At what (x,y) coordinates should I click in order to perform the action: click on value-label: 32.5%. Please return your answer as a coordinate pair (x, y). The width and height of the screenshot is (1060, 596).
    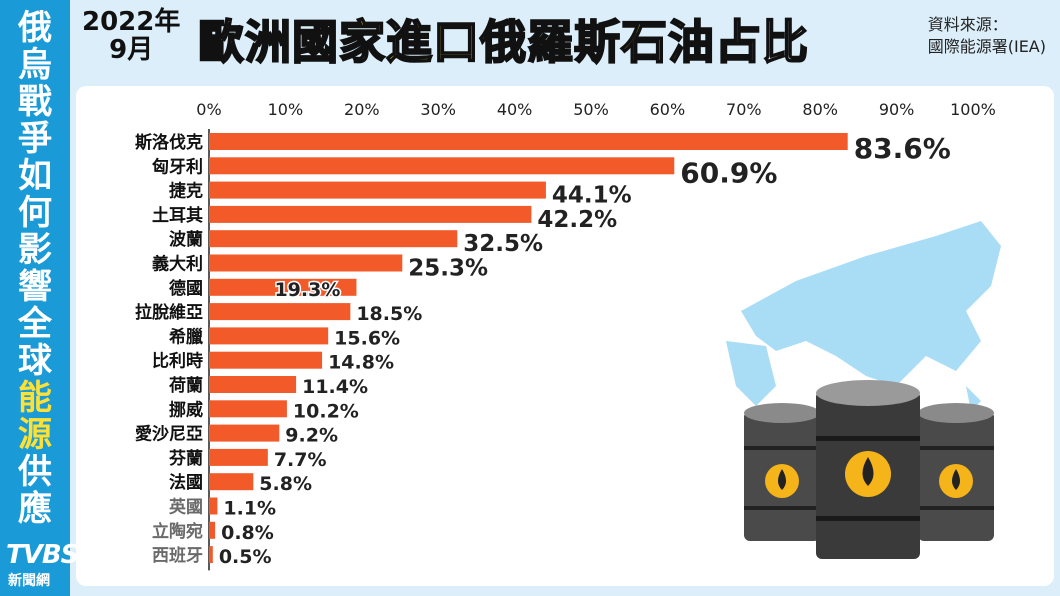
    Looking at the image, I should click on (503, 244).